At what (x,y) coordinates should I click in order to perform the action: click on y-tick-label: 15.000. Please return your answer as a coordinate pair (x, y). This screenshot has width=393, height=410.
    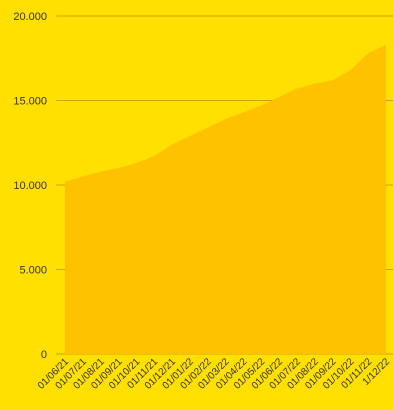
    Looking at the image, I should click on (30, 102).